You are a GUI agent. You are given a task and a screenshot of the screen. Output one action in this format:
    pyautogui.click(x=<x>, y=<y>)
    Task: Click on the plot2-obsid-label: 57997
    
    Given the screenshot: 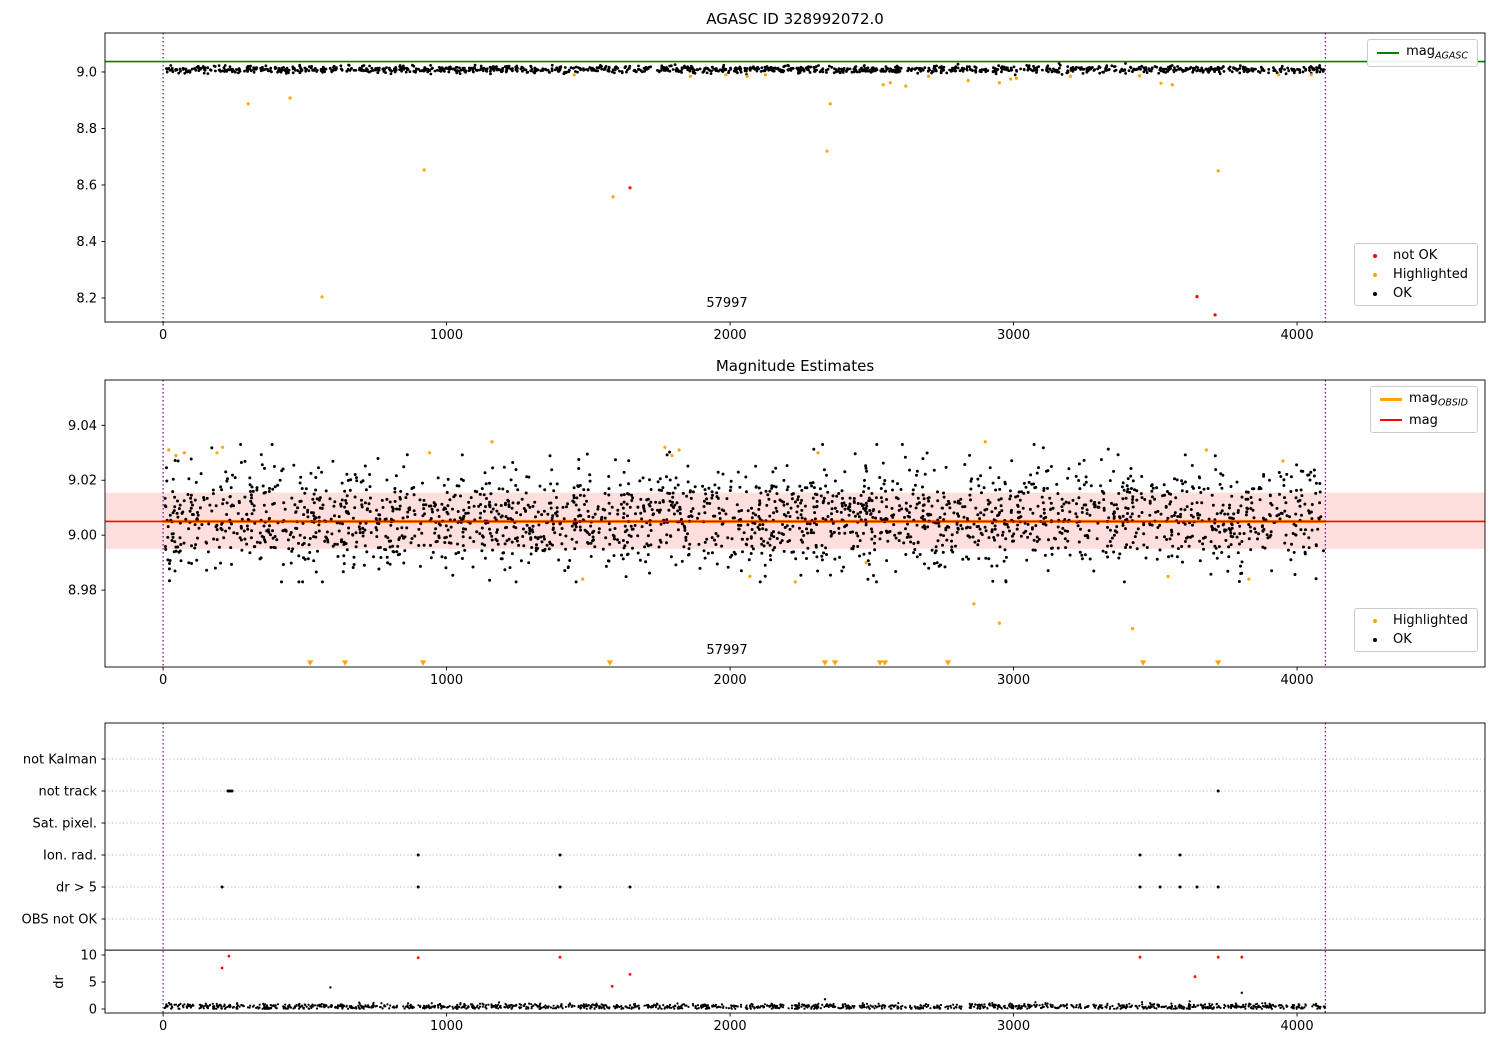 What is the action you would take?
    pyautogui.click(x=727, y=650)
    